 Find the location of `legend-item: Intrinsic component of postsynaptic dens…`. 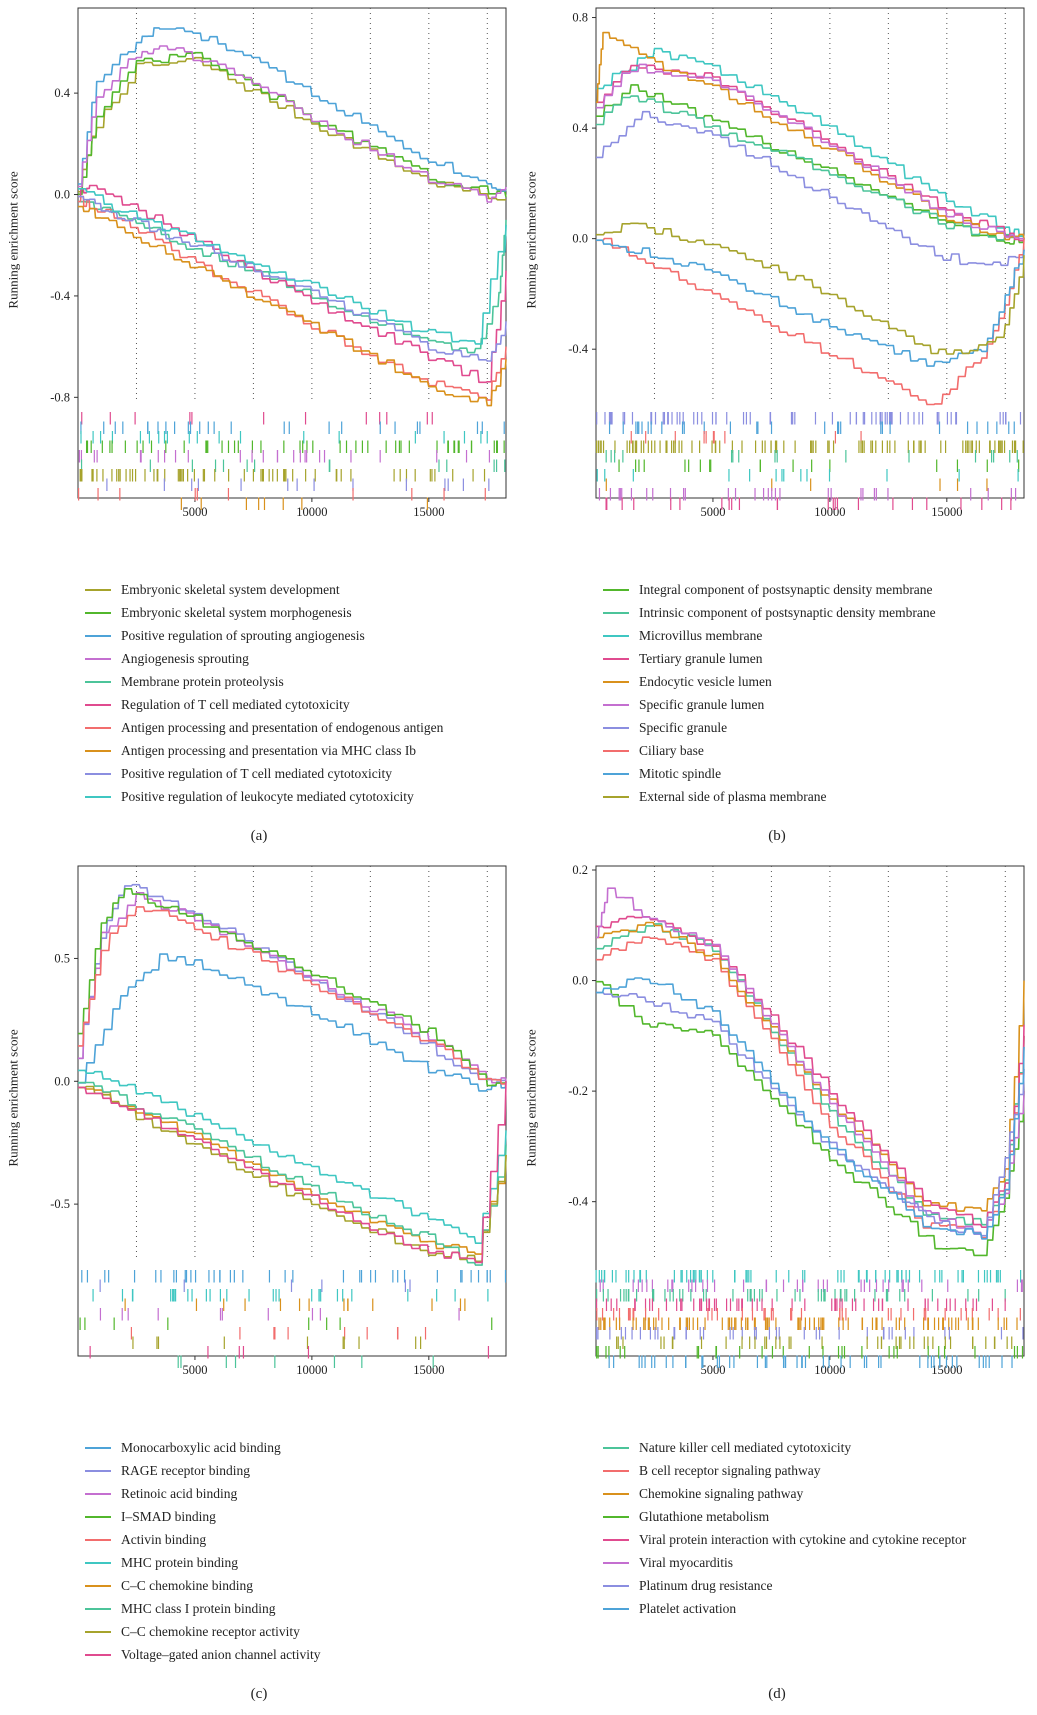

legend-item: Intrinsic component of postsynaptic dens… is located at coordinates (818, 612).